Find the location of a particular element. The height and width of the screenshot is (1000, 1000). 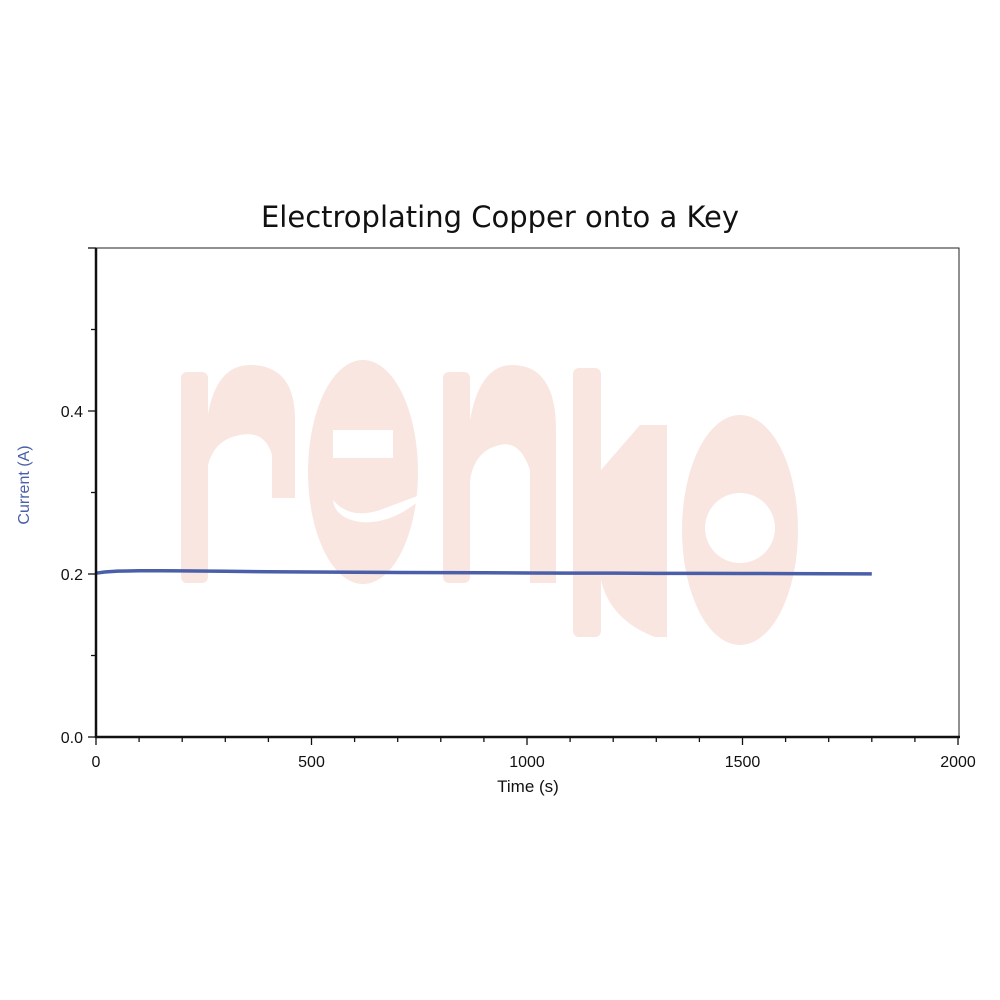

x-tick-label: 2000 is located at coordinates (958, 762).